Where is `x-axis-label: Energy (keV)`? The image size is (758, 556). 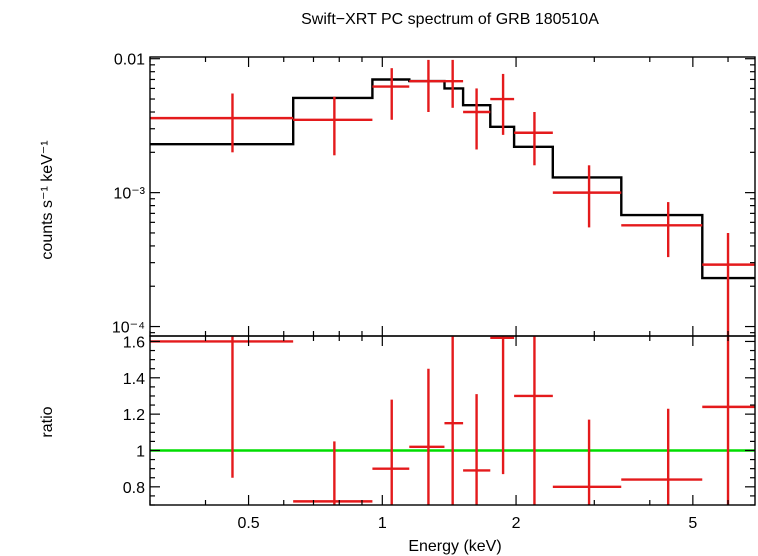 x-axis-label: Energy (keV) is located at coordinates (454, 546).